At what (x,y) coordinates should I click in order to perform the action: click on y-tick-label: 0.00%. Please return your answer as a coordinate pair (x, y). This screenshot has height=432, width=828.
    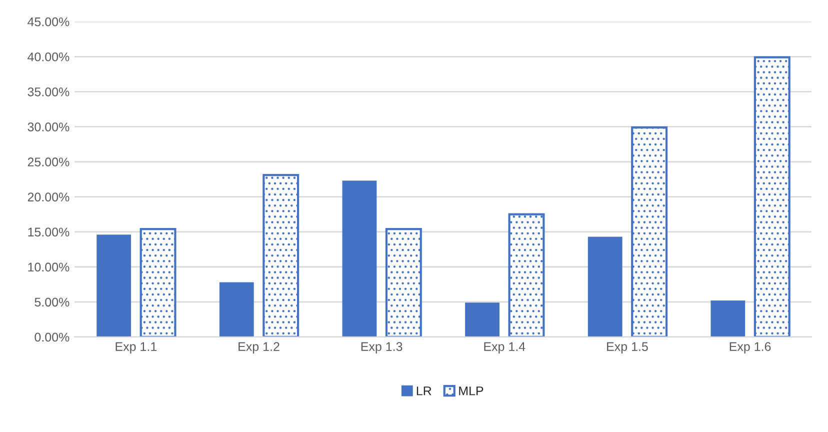
    Looking at the image, I should click on (52, 337).